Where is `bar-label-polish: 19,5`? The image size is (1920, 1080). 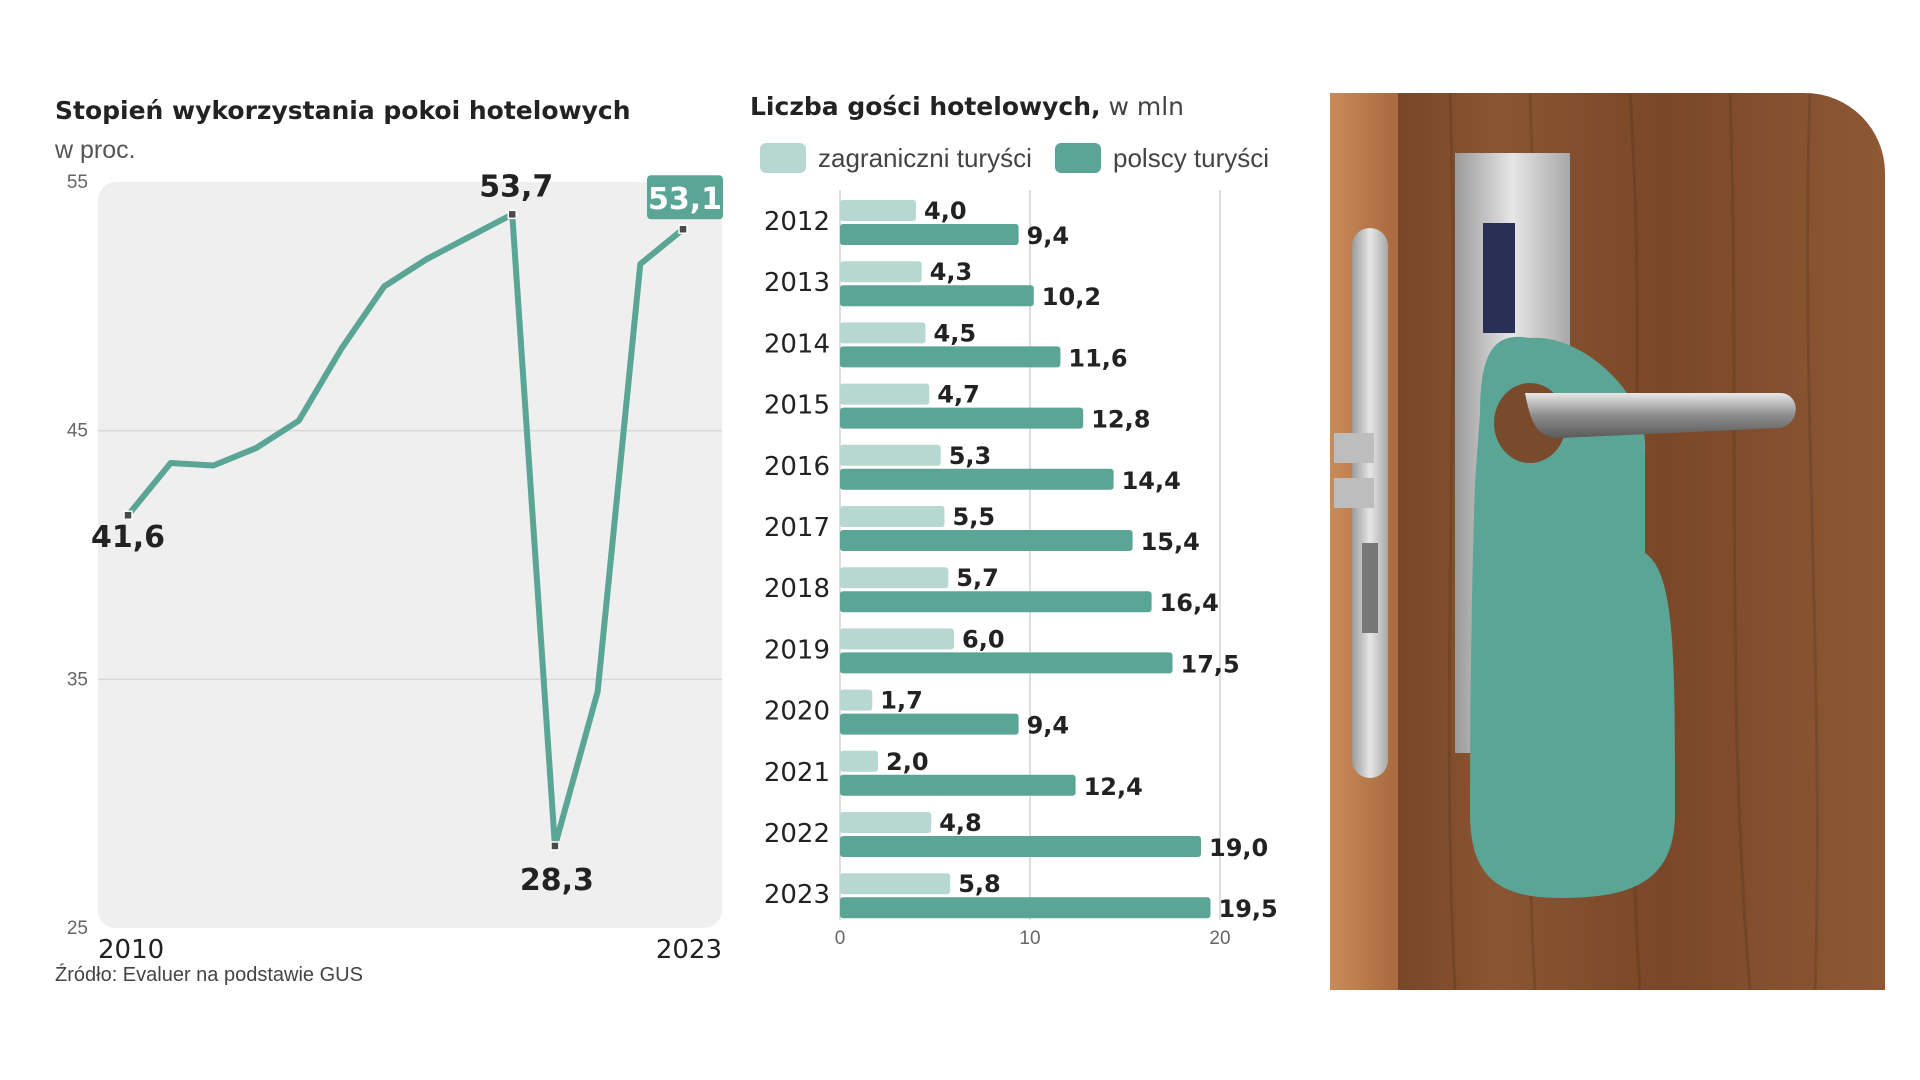
bar-label-polish: 19,5 is located at coordinates (1248, 909).